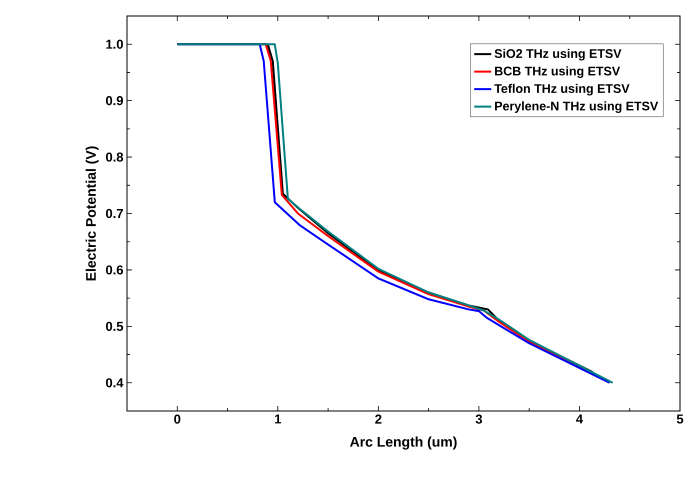 The image size is (686, 489). Describe the element at coordinates (278, 419) in the screenshot. I see `x-tick-label: 1` at that location.